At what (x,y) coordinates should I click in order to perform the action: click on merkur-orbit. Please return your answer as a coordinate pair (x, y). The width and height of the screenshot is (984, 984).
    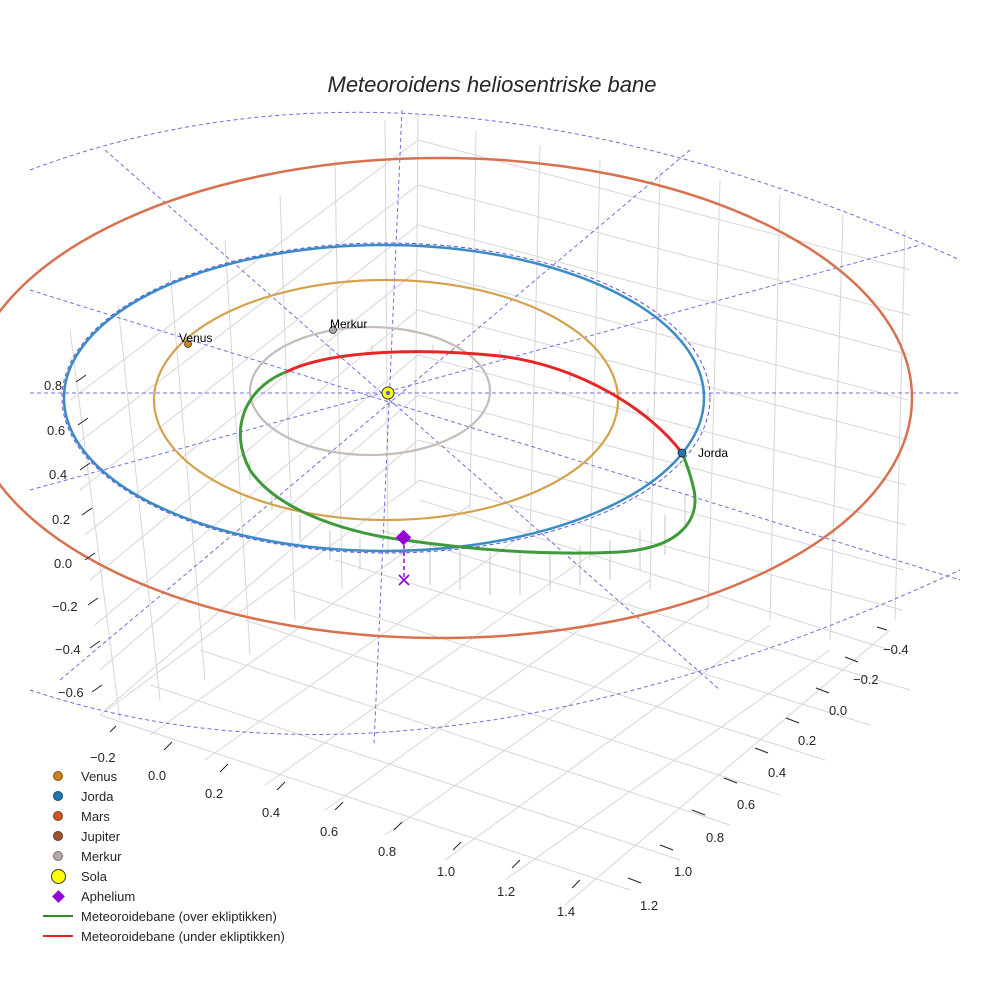
    Looking at the image, I should click on (370, 391).